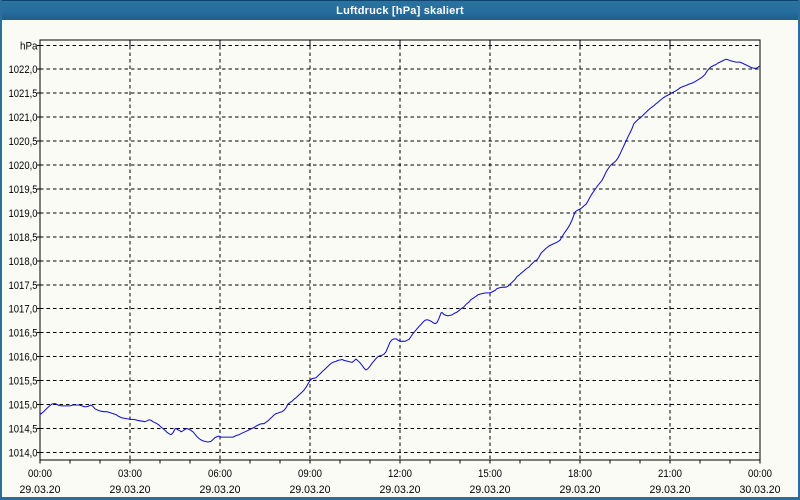  What do you see at coordinates (23, 142) in the screenshot?
I see `y-axis-label: 1020,5` at bounding box center [23, 142].